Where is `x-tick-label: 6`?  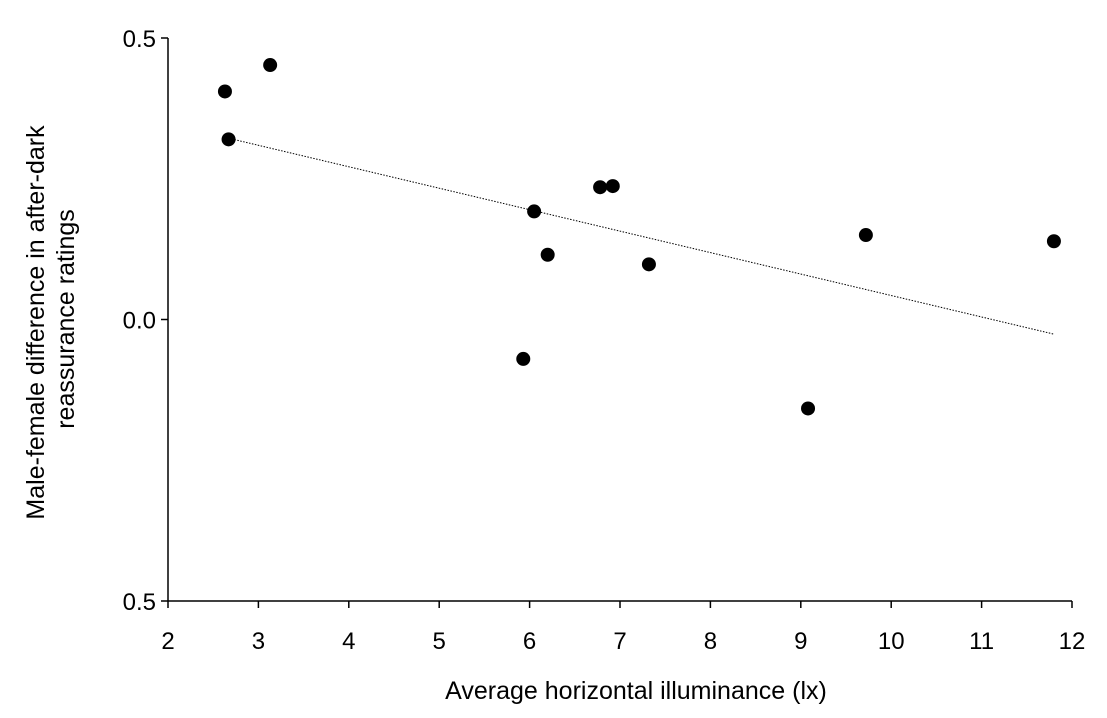 x-tick-label: 6 is located at coordinates (529, 641).